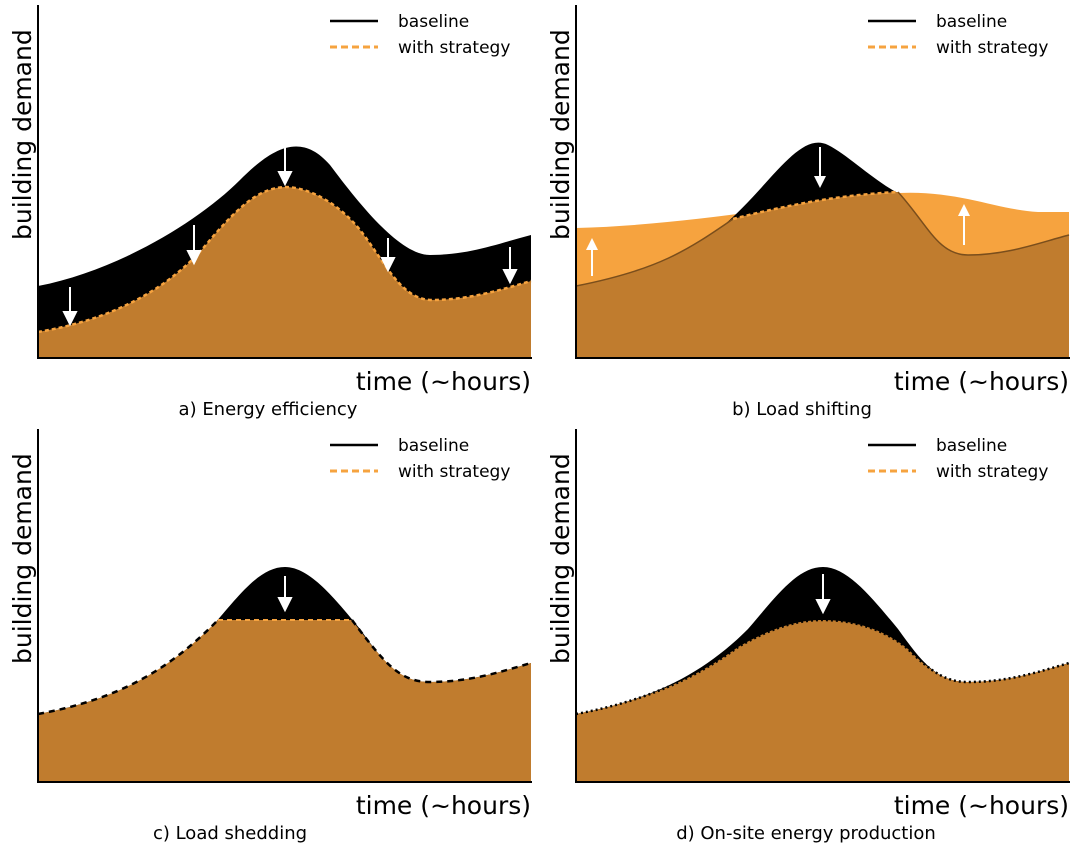 This screenshot has height=848, width=1074. What do you see at coordinates (806, 833) in the screenshot?
I see `panel-caption: d) On-site energy production` at bounding box center [806, 833].